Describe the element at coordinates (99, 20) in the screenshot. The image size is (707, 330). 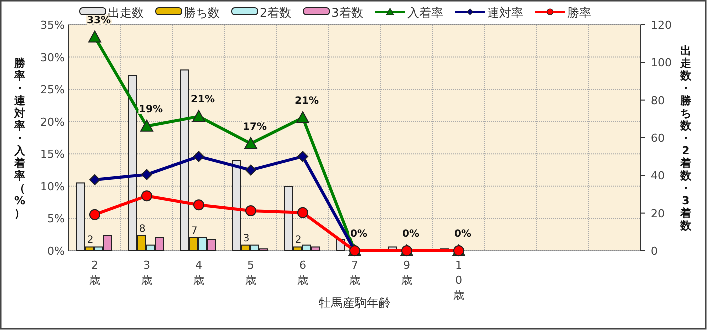
I see `data-label: 33%` at that location.